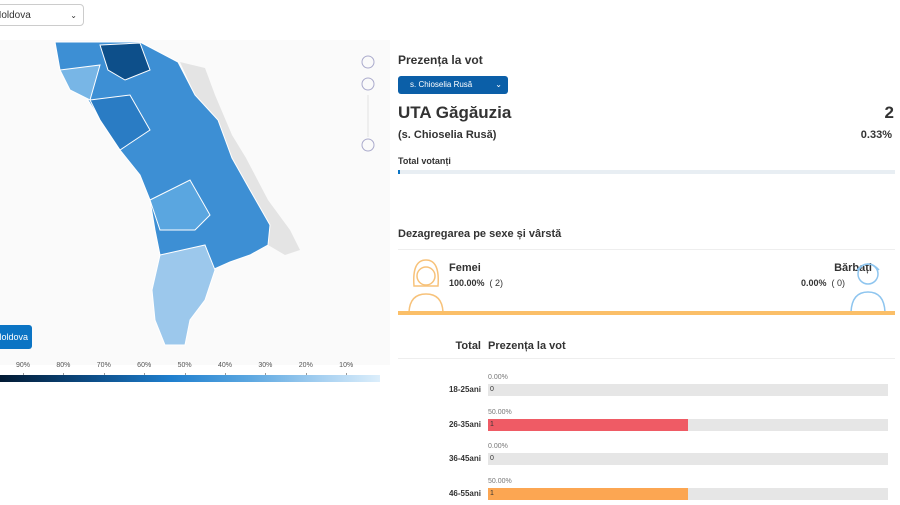  What do you see at coordinates (480, 234) in the screenshot?
I see `gender-title: Dezagregarea pe sexe și vârstă` at bounding box center [480, 234].